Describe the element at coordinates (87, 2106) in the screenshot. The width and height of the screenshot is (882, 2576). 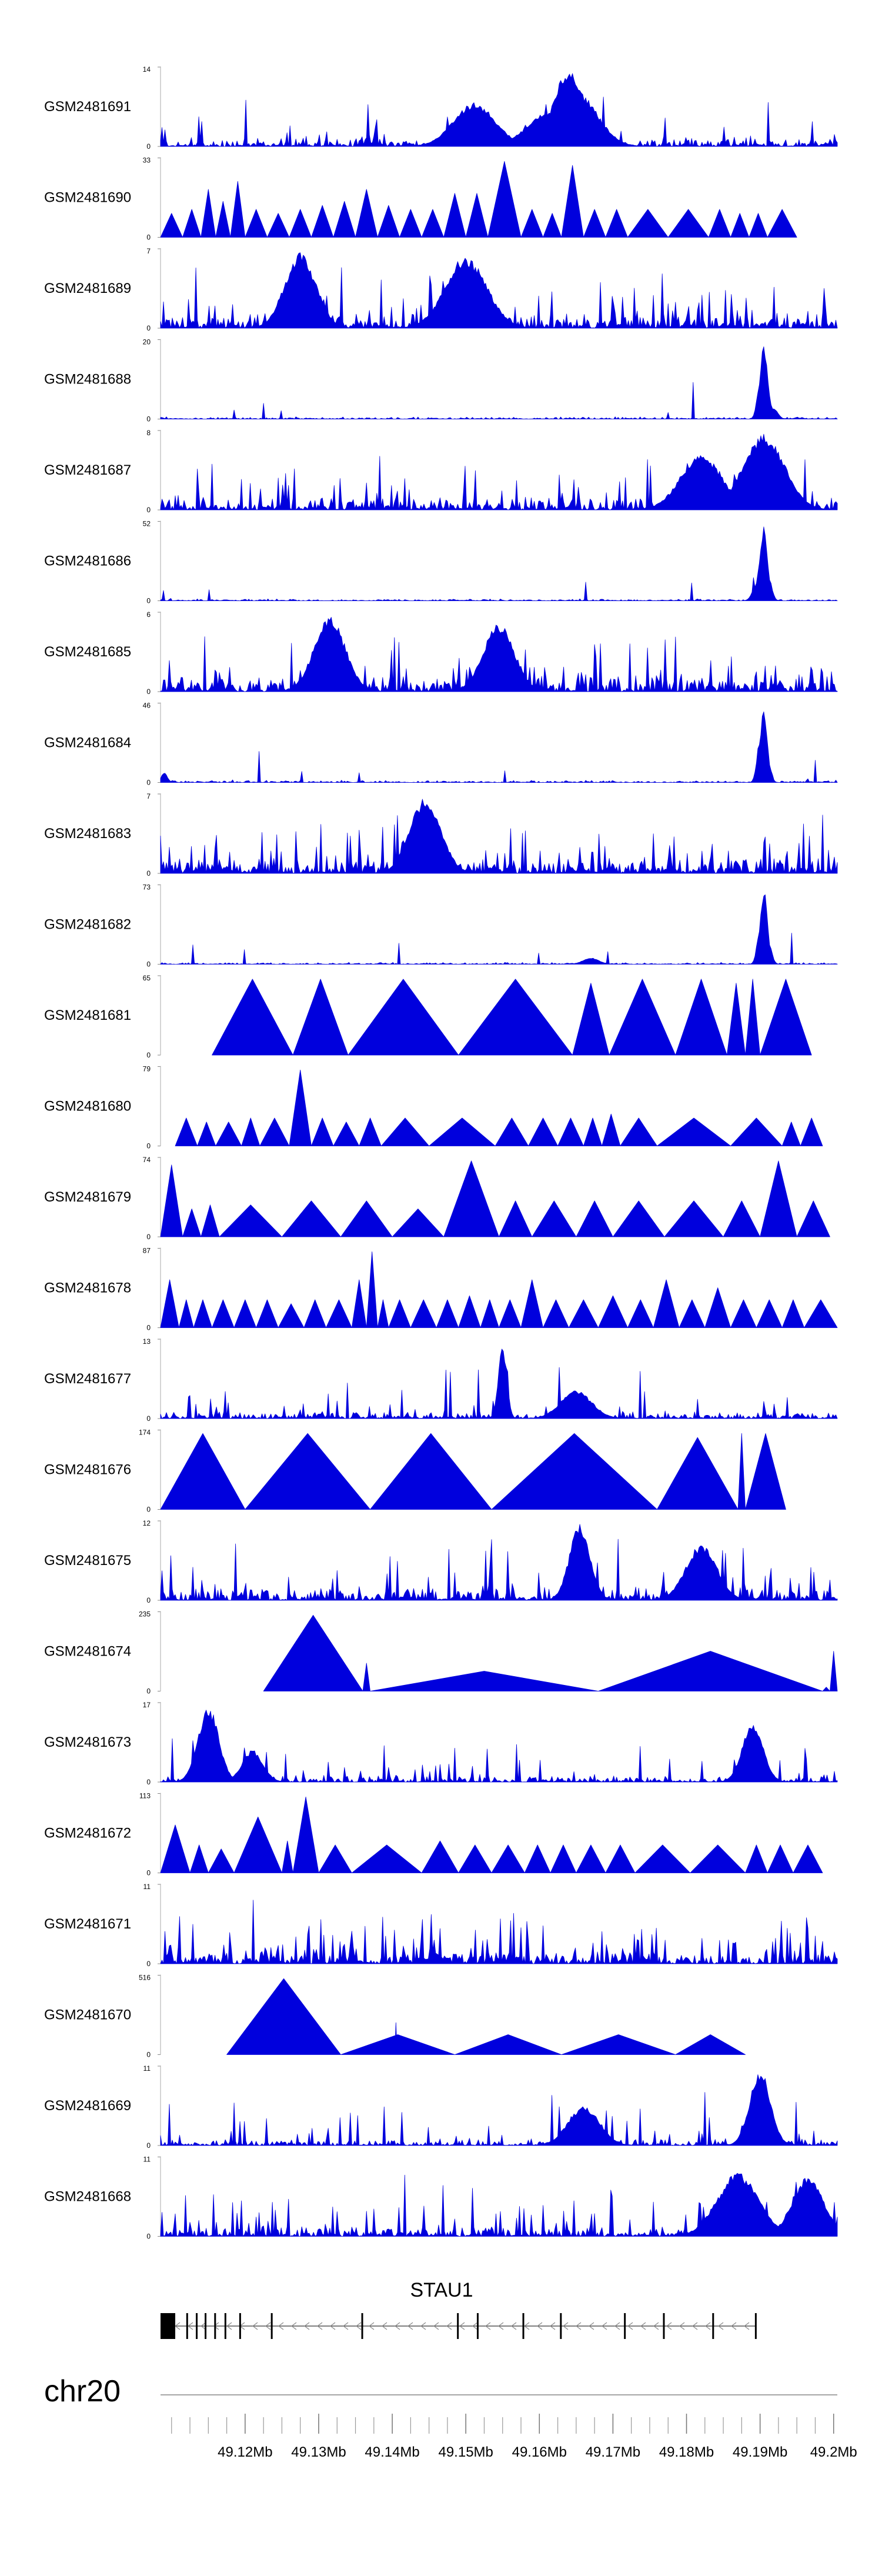
I see `sample-label: GSM2481669` at that location.